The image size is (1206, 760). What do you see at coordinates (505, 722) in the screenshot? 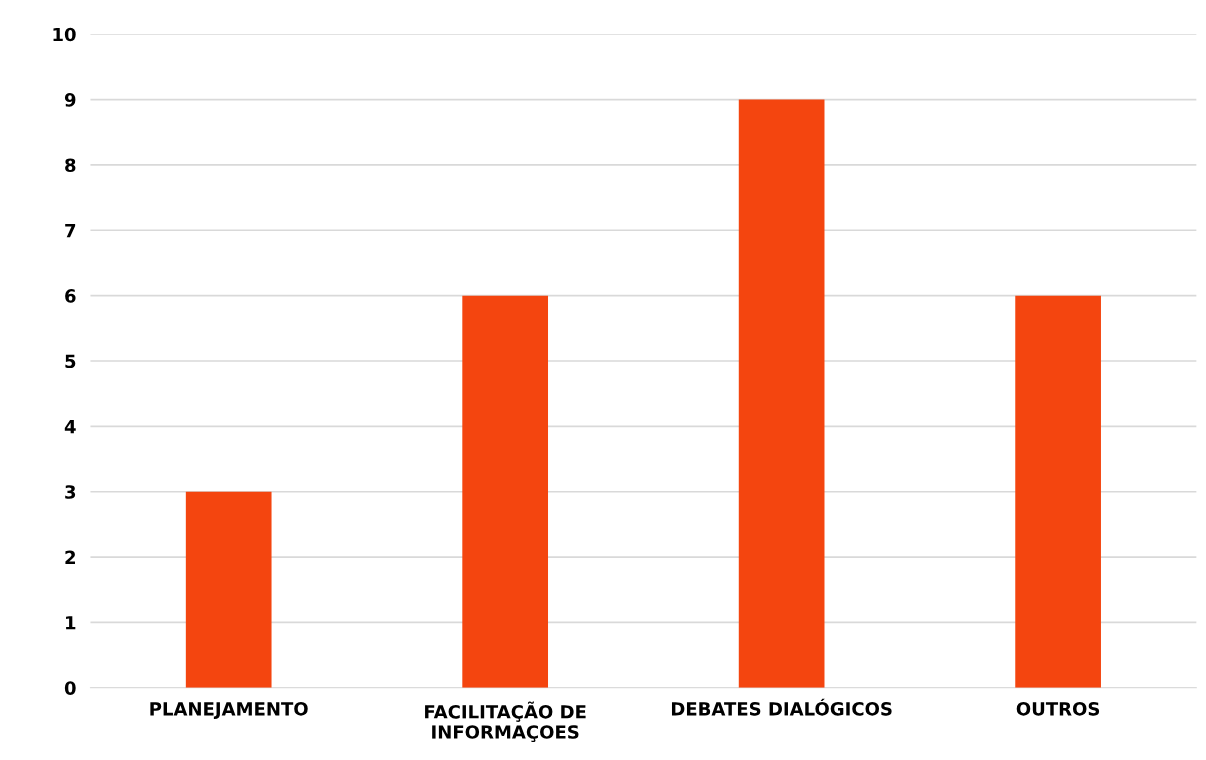
I see `x-tick-label: FACILITAÇÃO DE INFORMAÇOES` at bounding box center [505, 722].